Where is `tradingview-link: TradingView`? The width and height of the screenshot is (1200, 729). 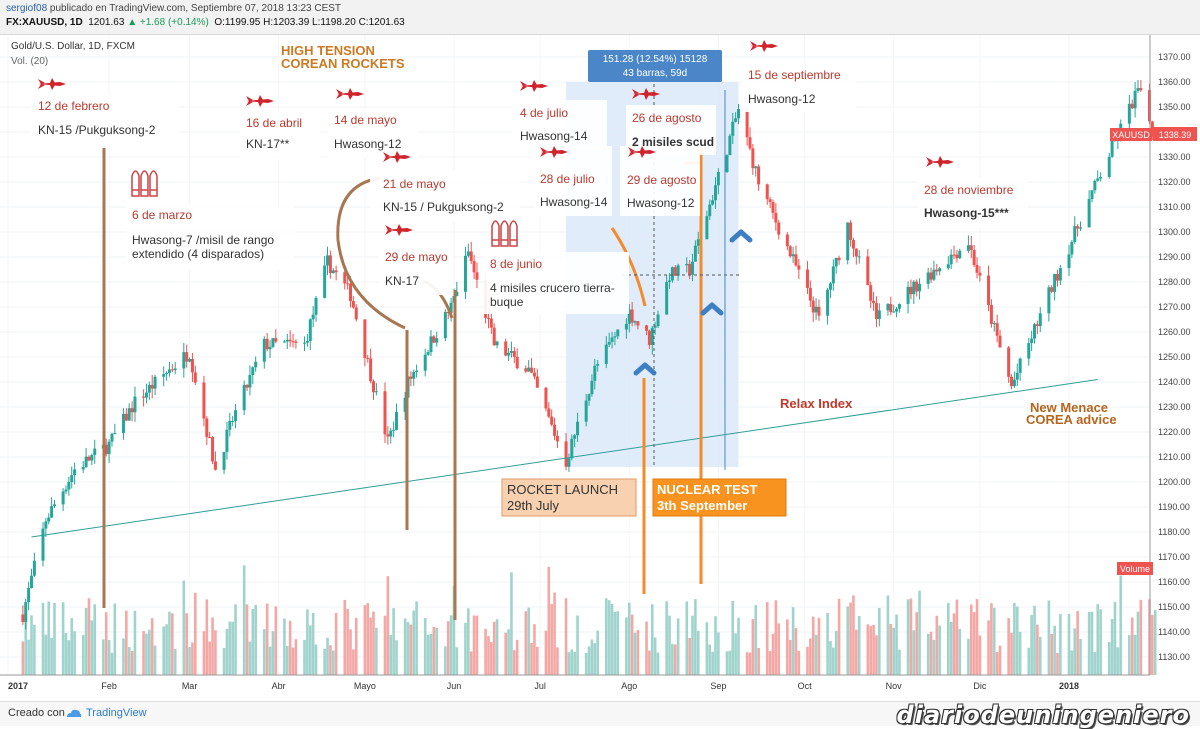 tradingview-link: TradingView is located at coordinates (116, 713).